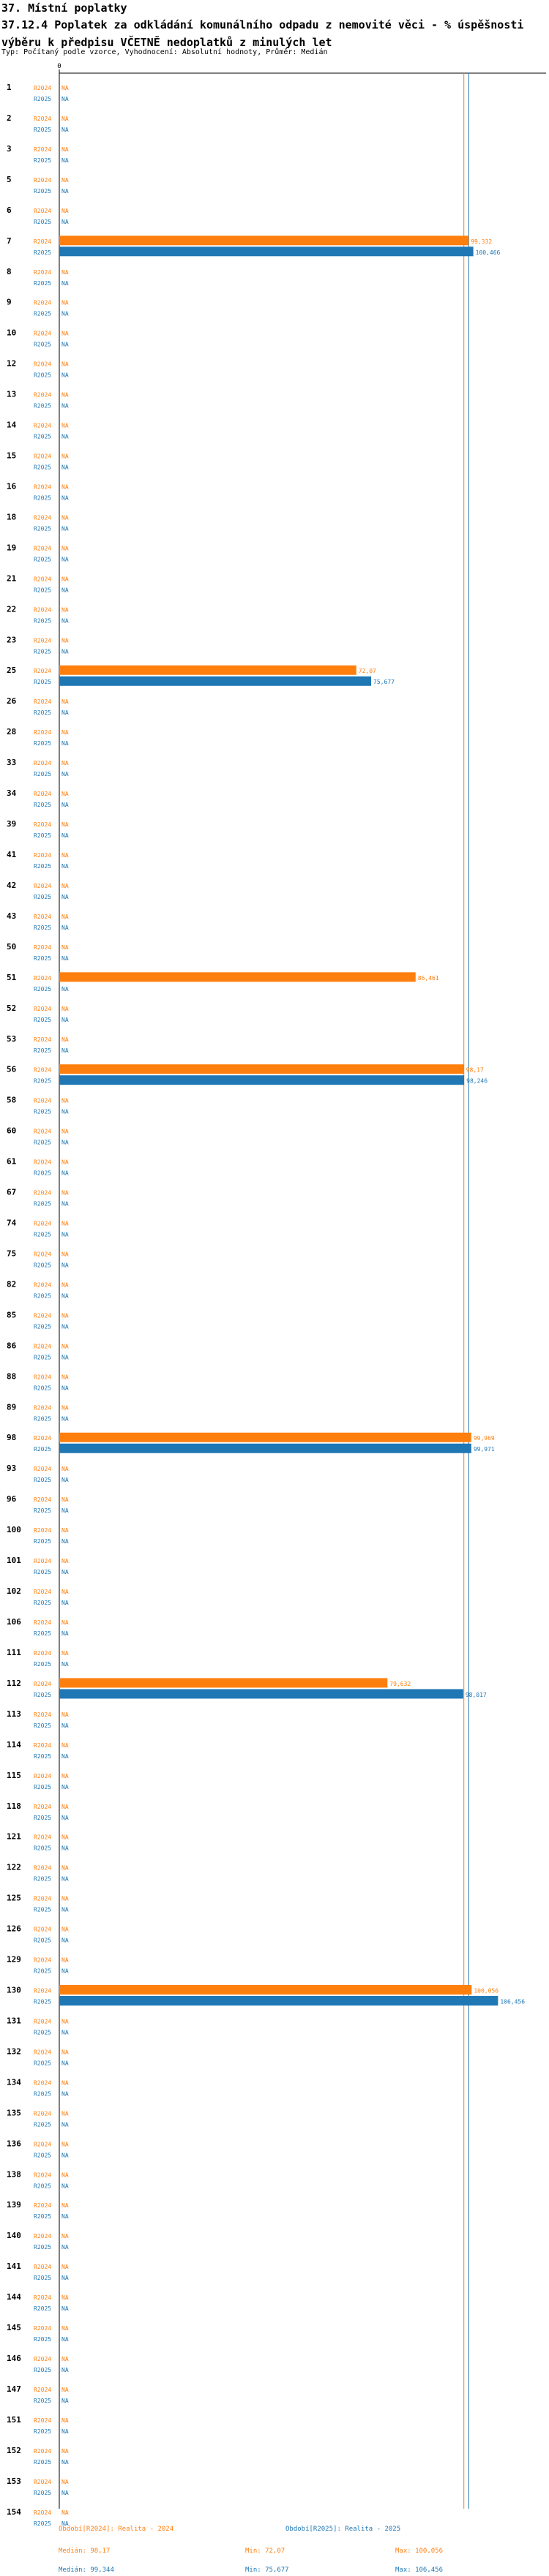  What do you see at coordinates (12, 578) in the screenshot?
I see `category-label: 21` at bounding box center [12, 578].